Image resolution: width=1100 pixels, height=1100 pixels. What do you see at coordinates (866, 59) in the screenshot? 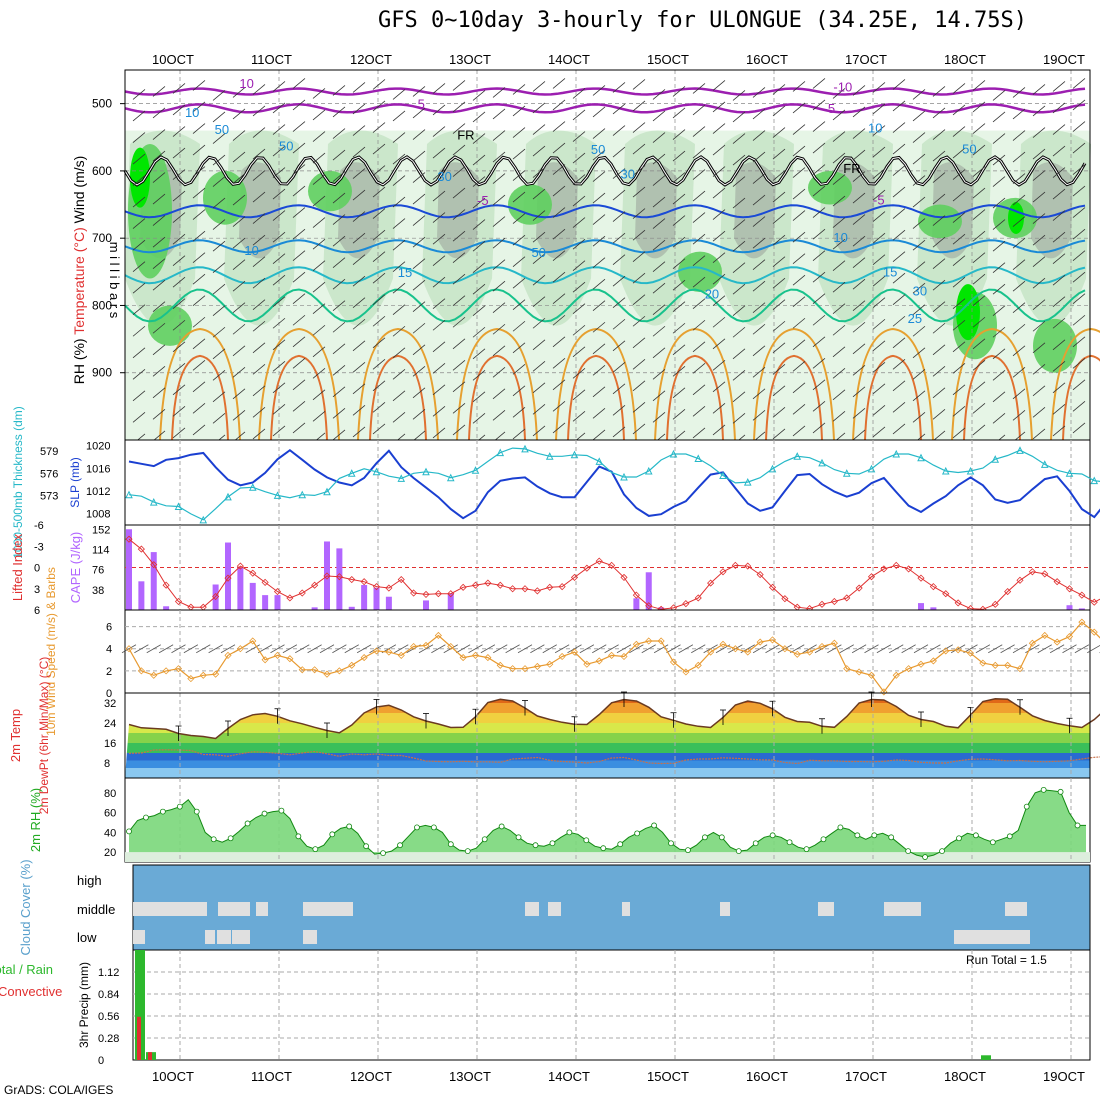
I see `date-label-top: 17OCT` at bounding box center [866, 59].